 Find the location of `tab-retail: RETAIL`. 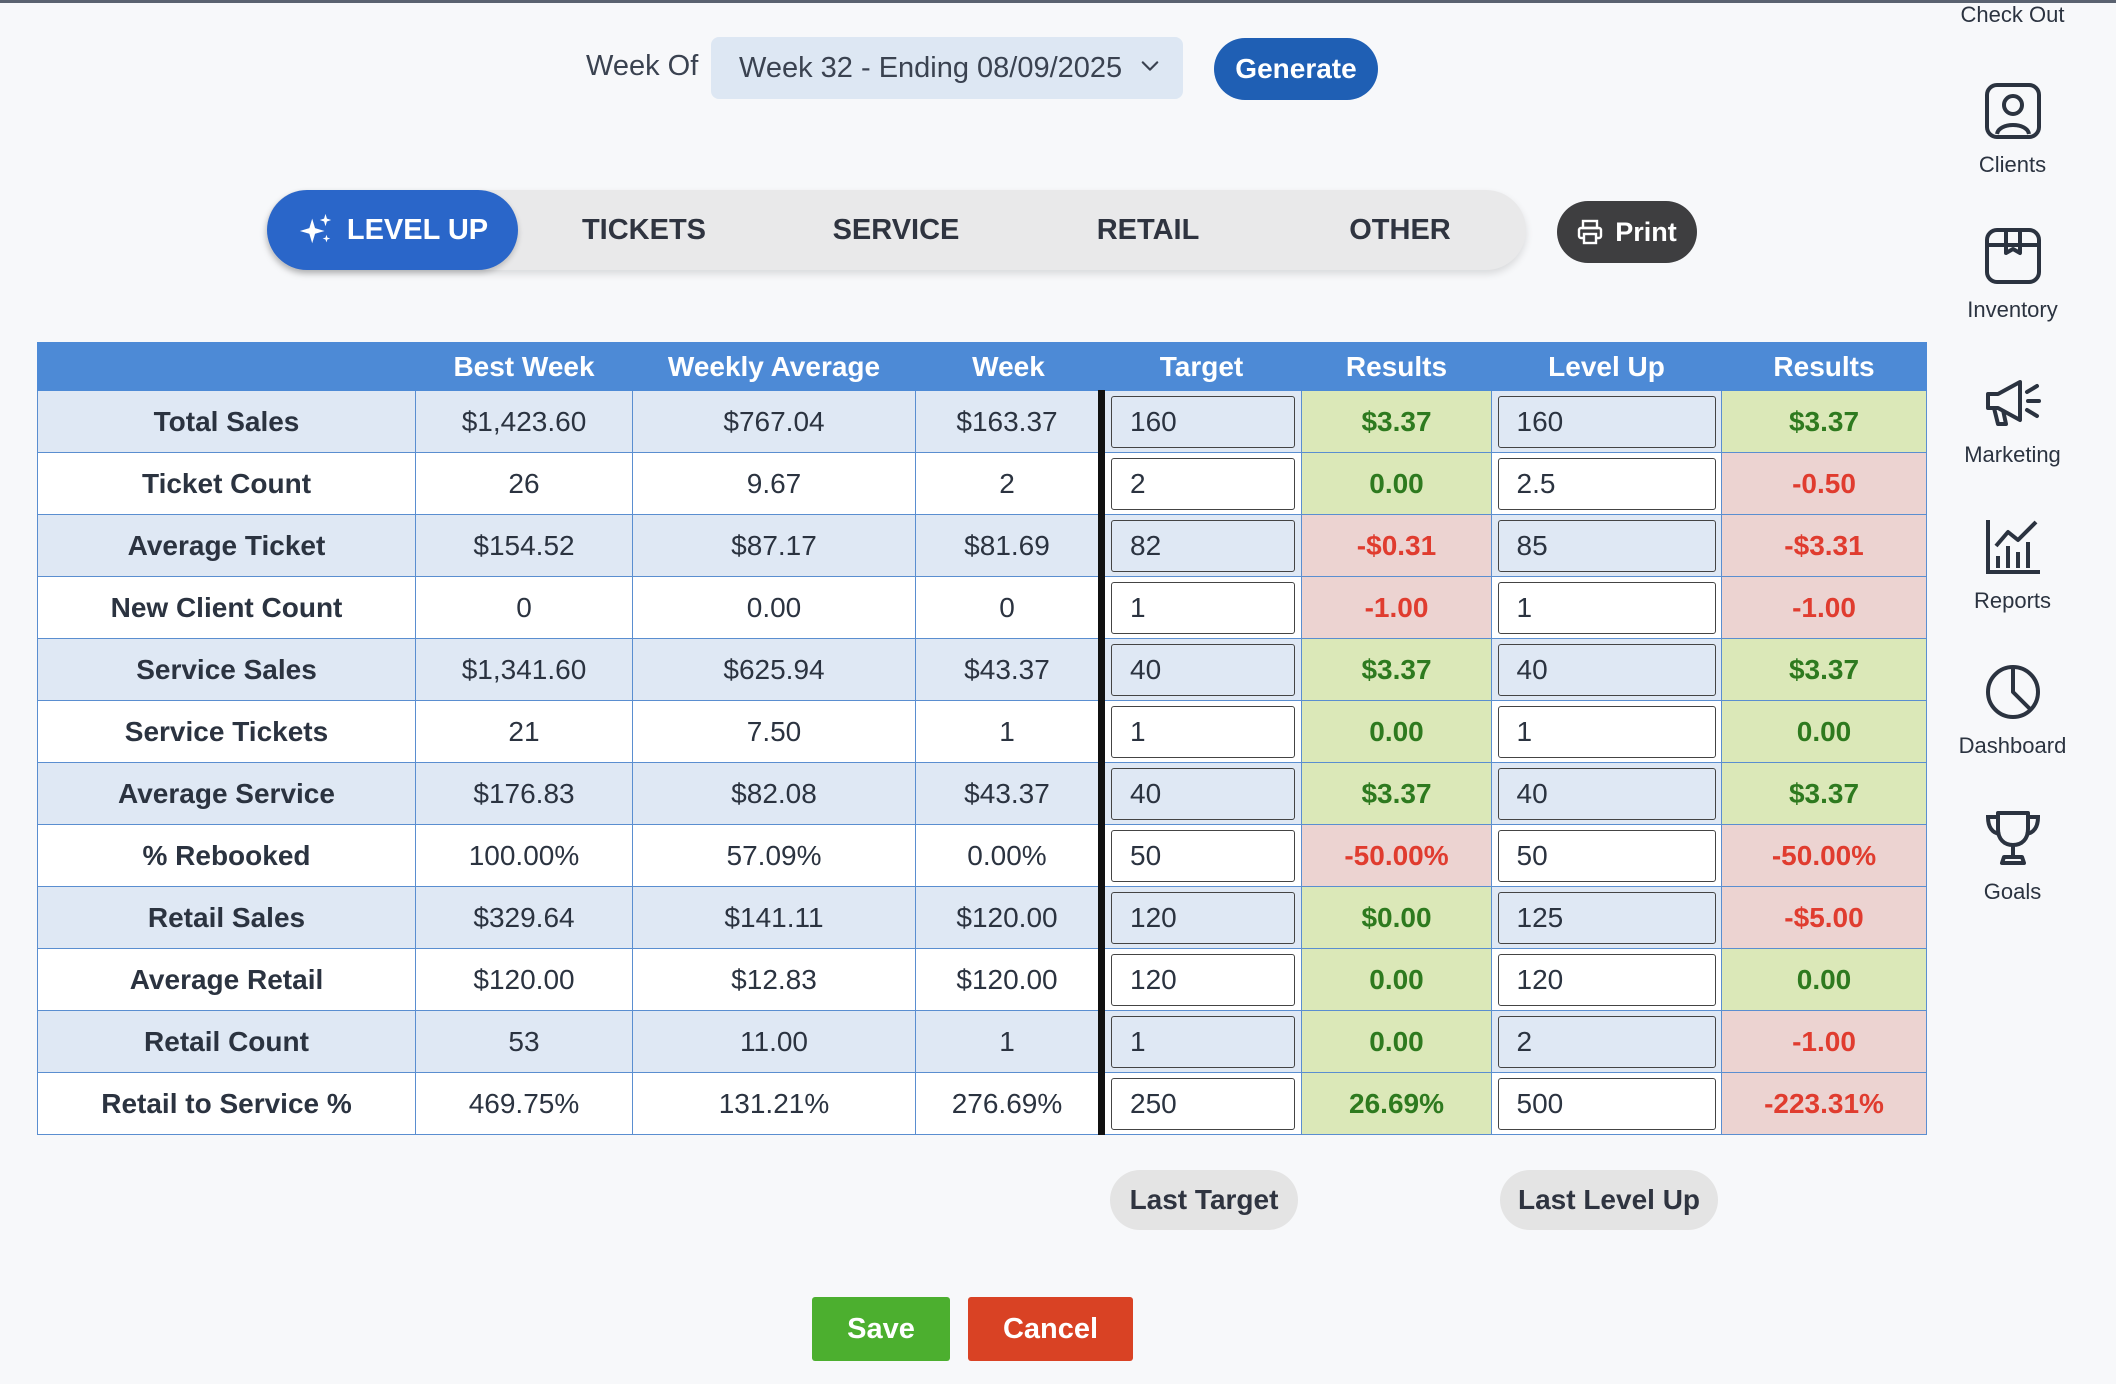

tab-retail: RETAIL is located at coordinates (1148, 229).